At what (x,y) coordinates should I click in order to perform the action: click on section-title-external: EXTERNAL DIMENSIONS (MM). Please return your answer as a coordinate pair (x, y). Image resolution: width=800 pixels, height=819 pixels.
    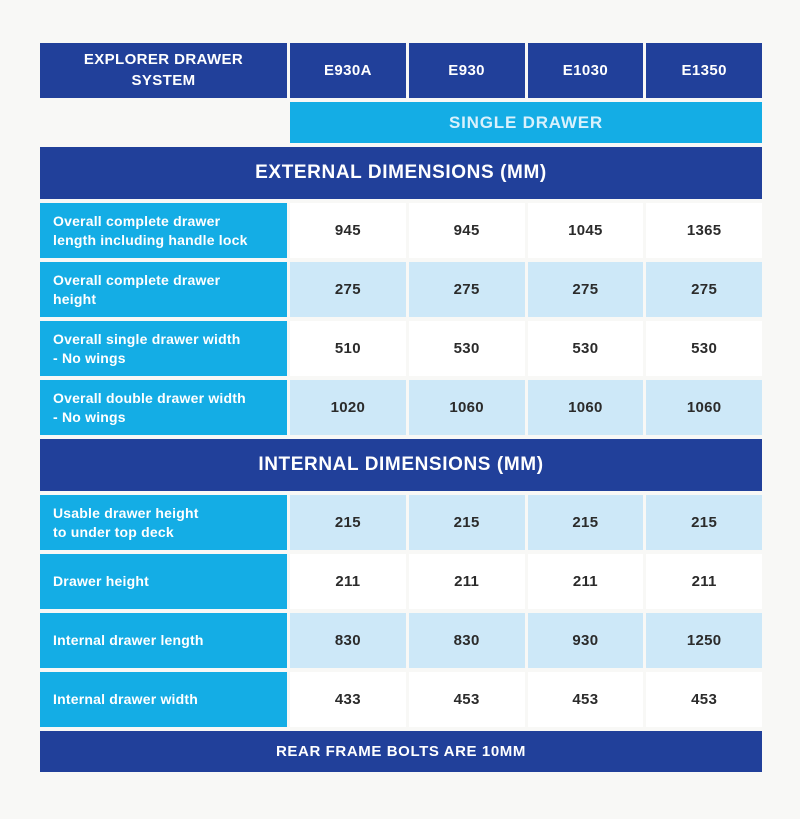
    Looking at the image, I should click on (401, 173).